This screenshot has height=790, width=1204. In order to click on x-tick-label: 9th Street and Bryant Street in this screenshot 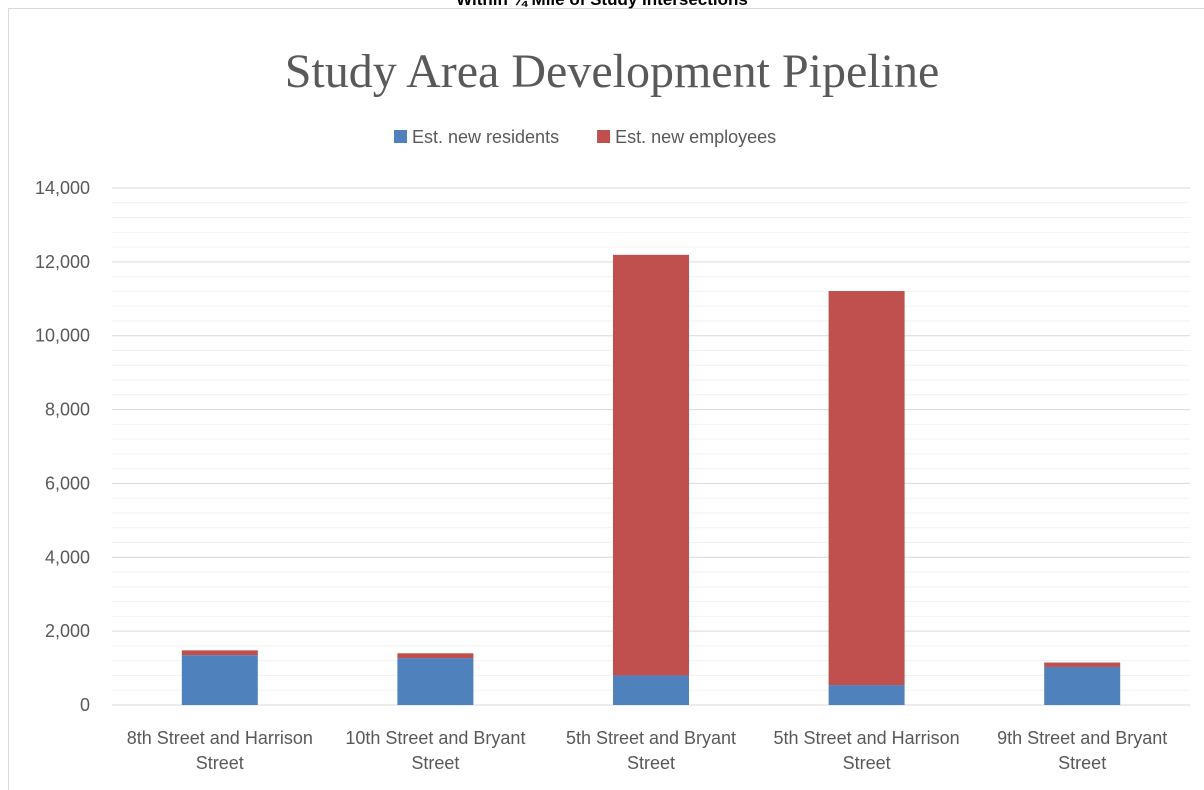, I will do `click(1082, 750)`.